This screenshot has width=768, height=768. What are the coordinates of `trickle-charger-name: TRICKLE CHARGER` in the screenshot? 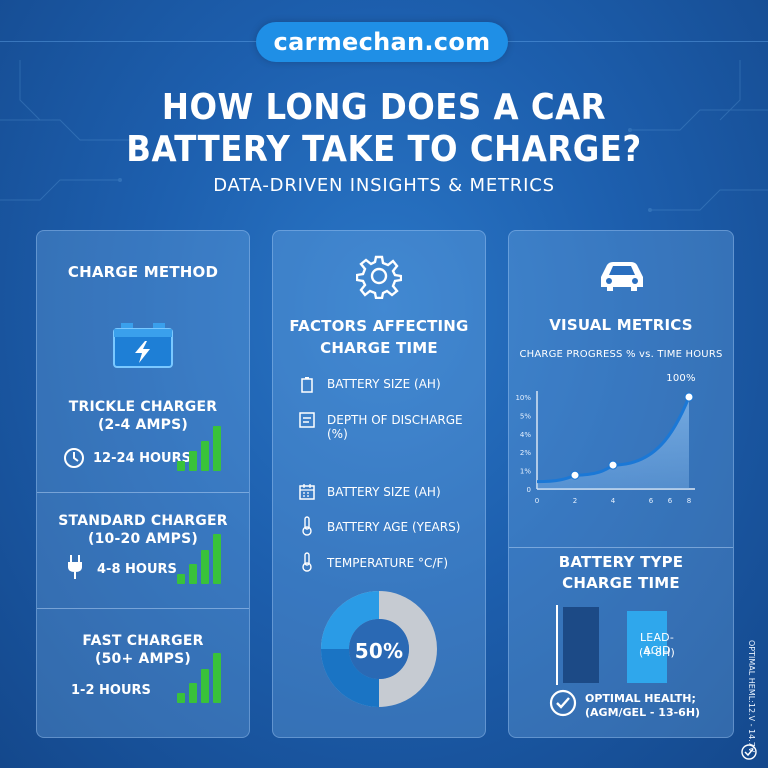 It's located at (143, 407).